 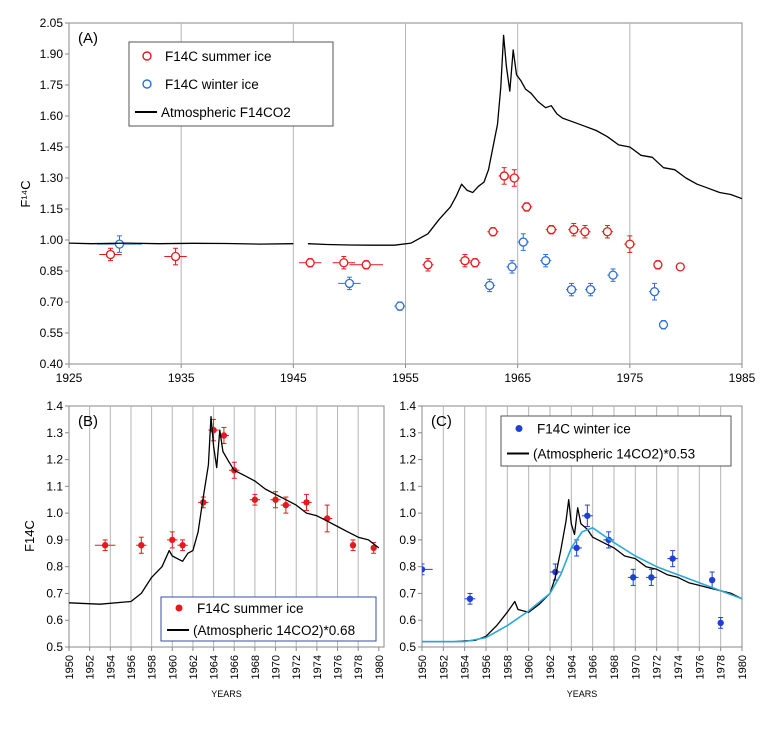 I want to click on x-tick-label: 1980, so click(x=743, y=667).